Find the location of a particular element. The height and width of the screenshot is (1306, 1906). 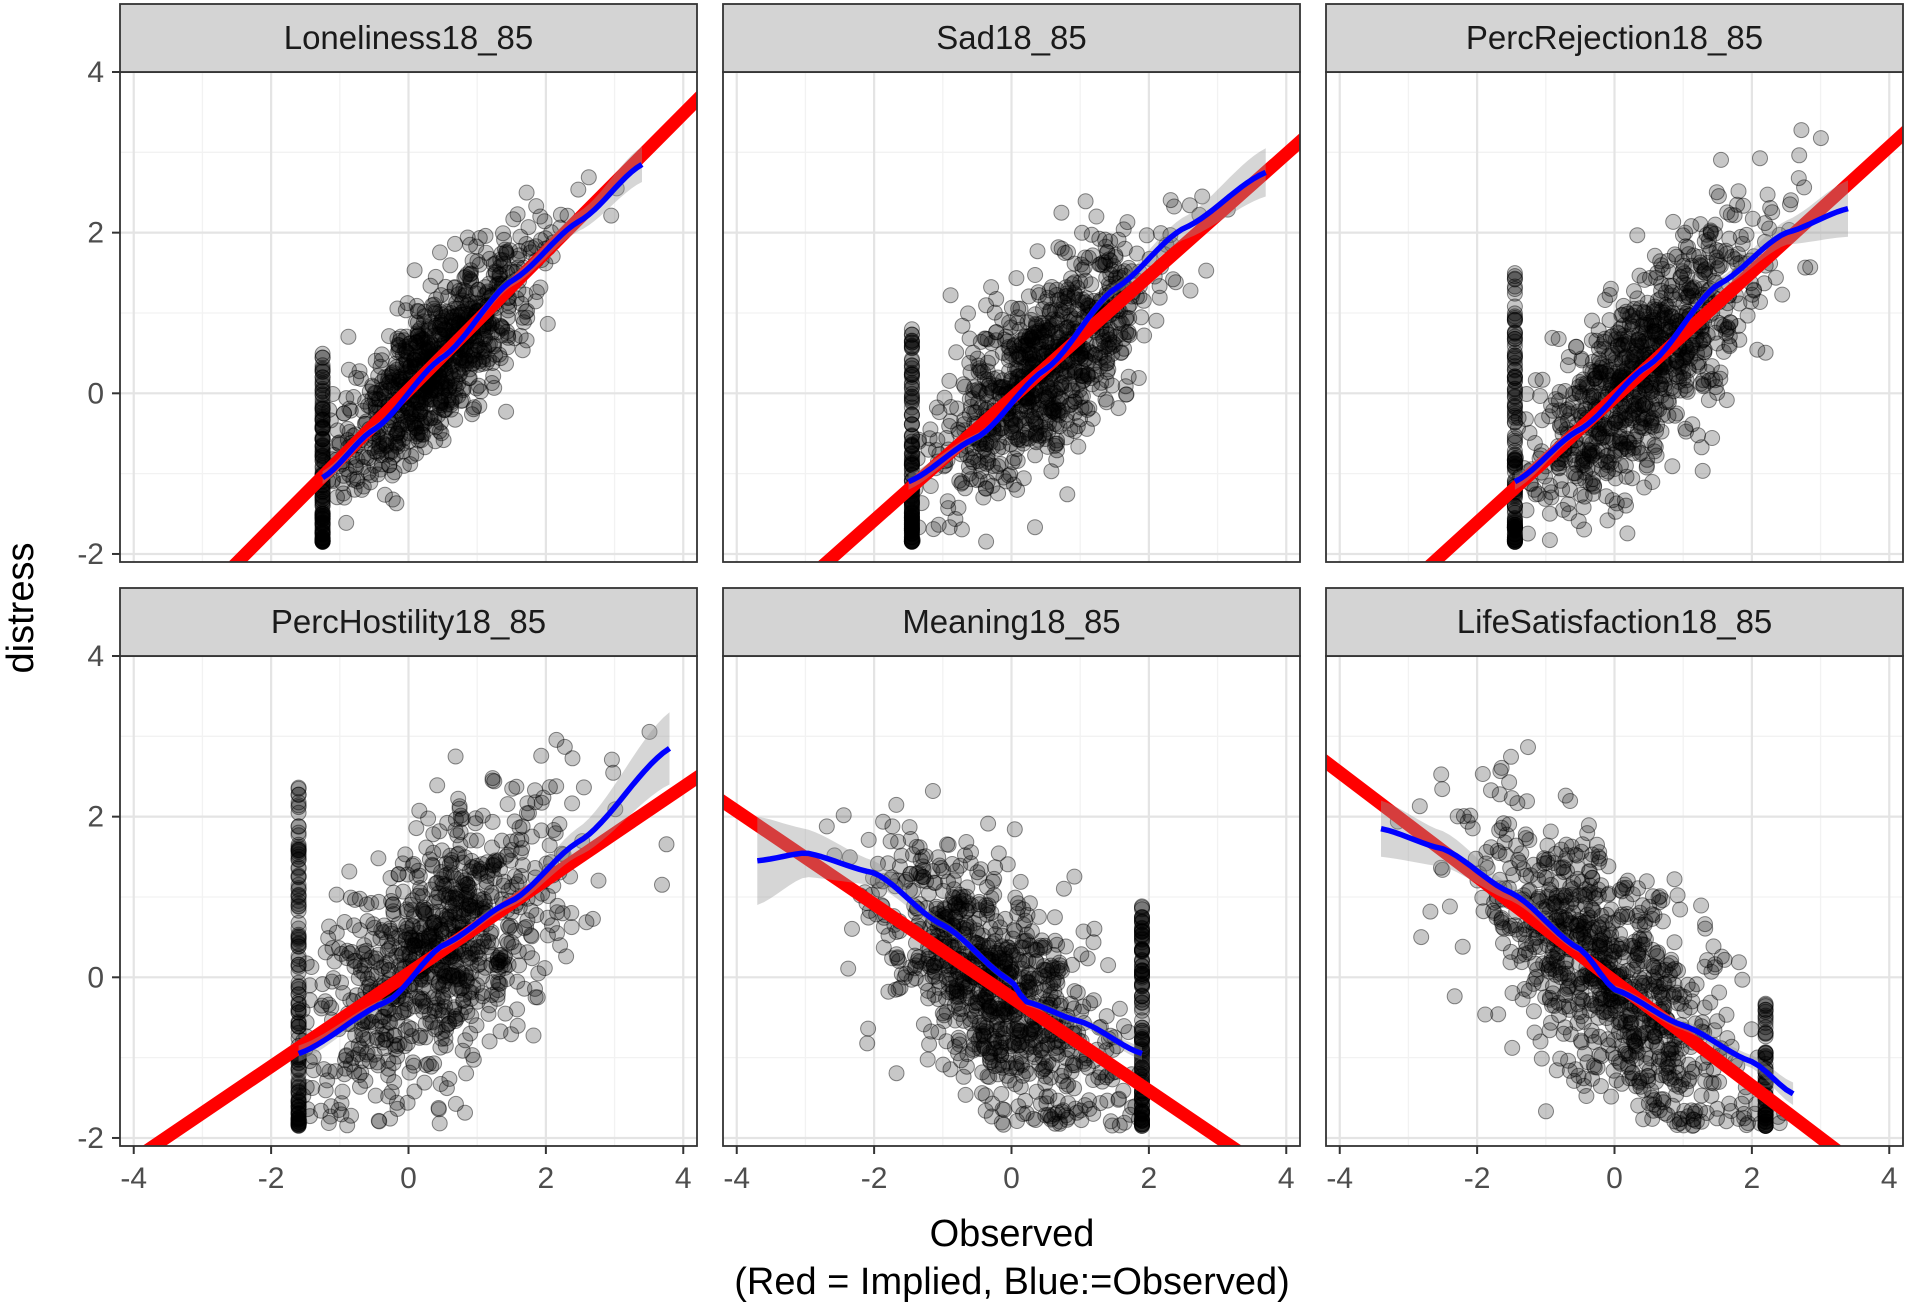

y-tick-label: 0 is located at coordinates (95, 393).